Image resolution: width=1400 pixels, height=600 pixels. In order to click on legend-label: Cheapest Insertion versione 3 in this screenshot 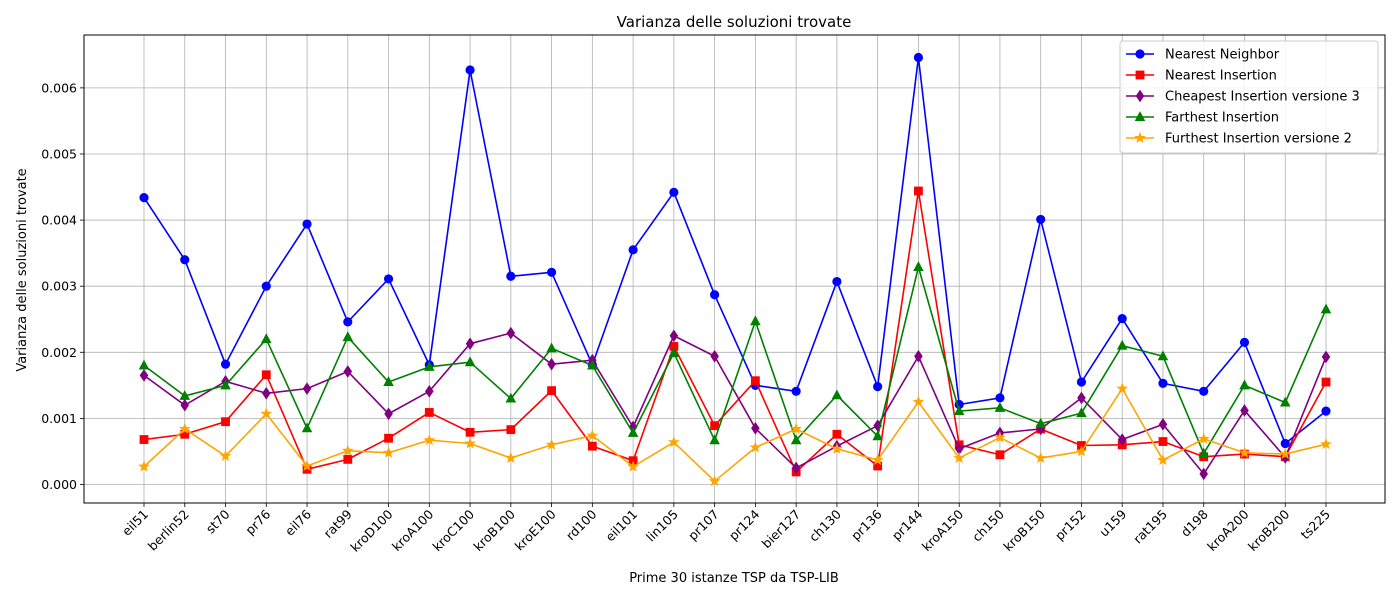, I will do `click(1262, 97)`.